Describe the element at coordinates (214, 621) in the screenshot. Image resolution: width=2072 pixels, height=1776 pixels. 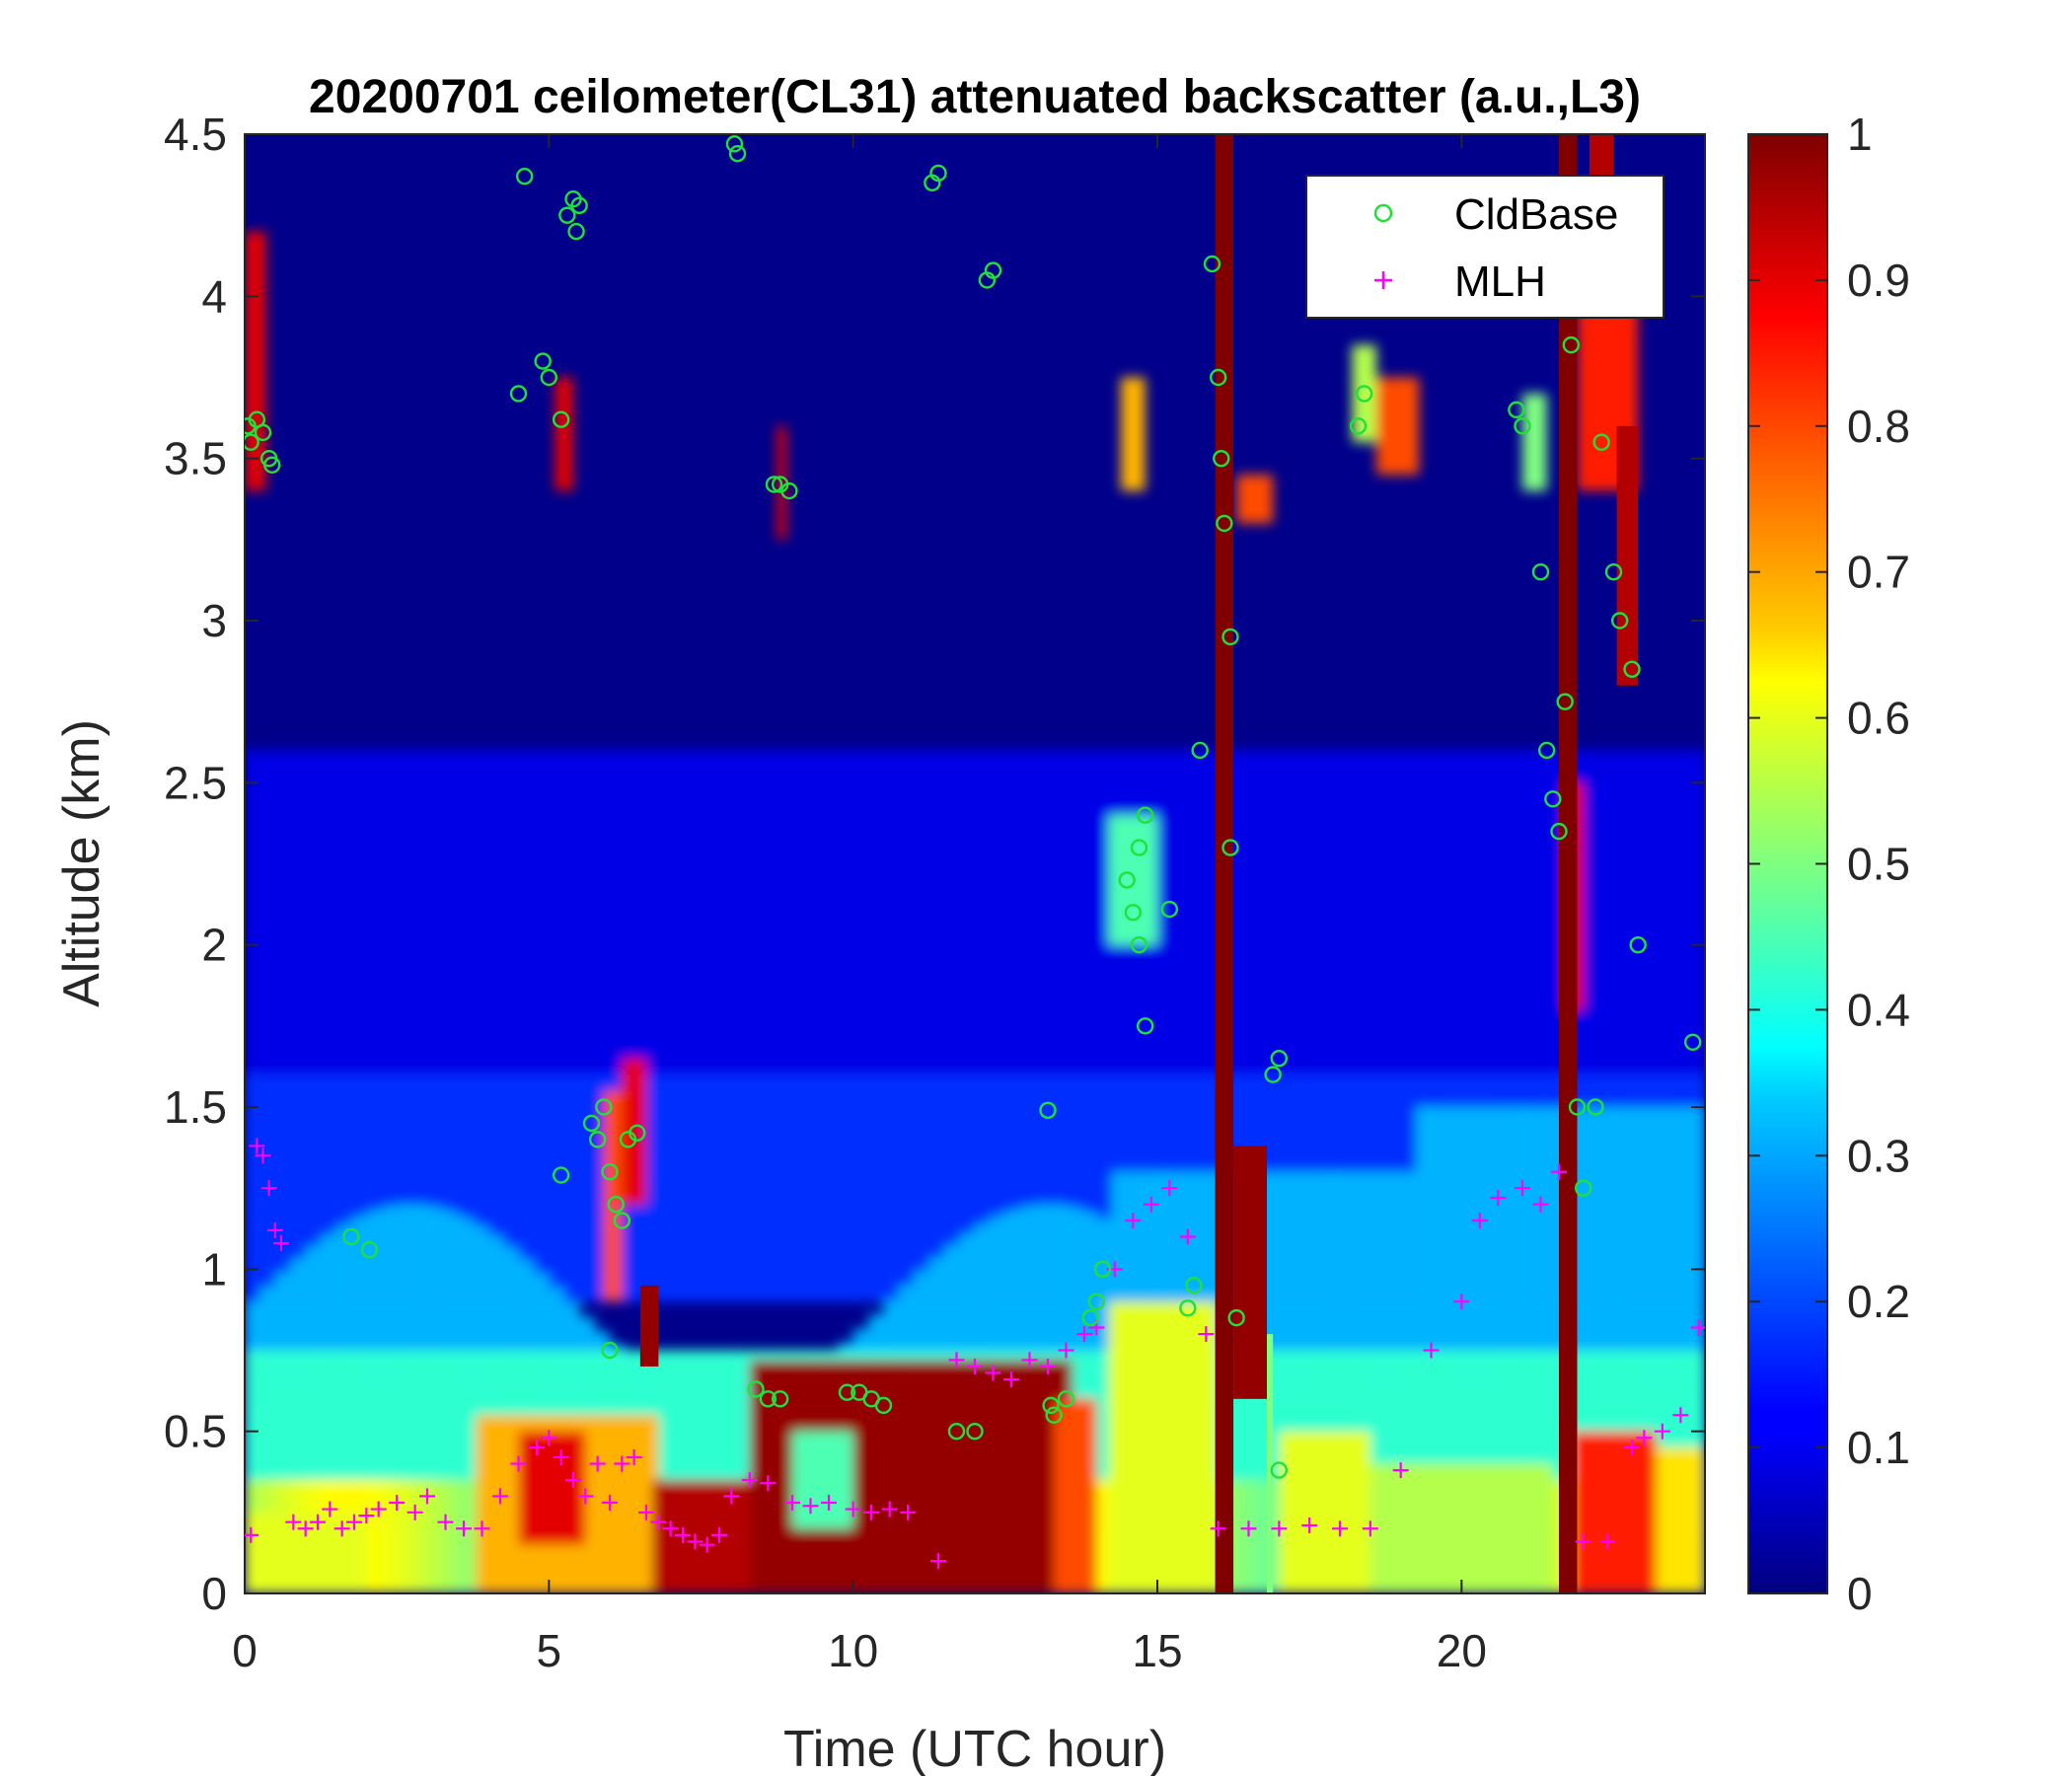
I see `y-tick-label: 3` at that location.